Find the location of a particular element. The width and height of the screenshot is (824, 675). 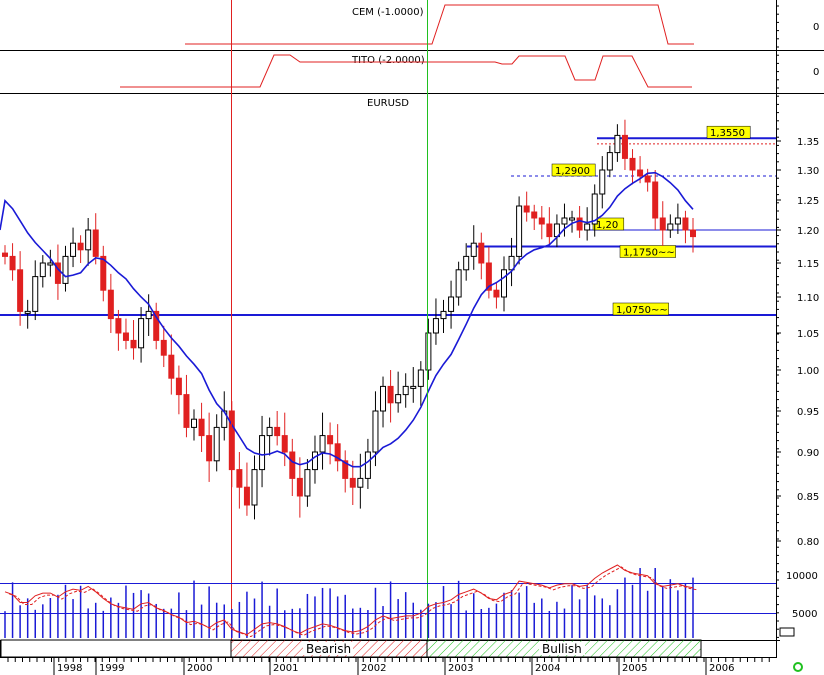

year-label: 2003 is located at coordinates (460, 668).